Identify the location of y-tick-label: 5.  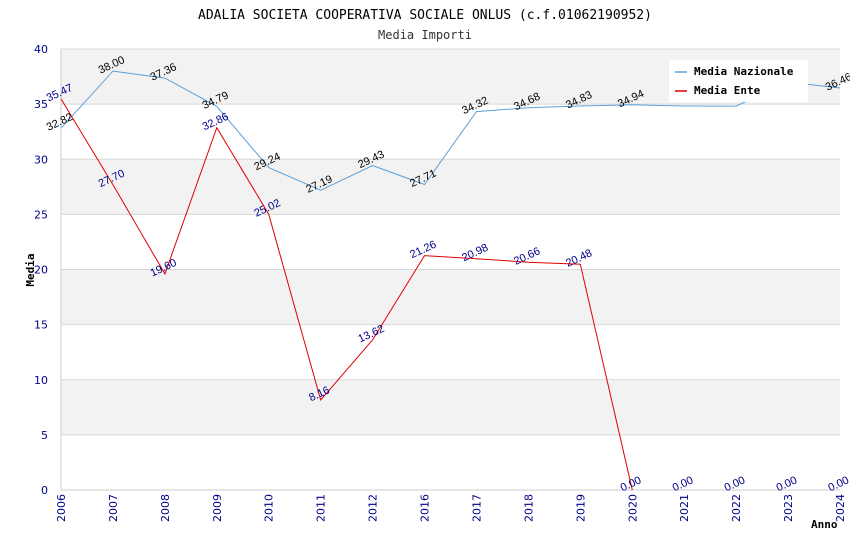
(44, 435).